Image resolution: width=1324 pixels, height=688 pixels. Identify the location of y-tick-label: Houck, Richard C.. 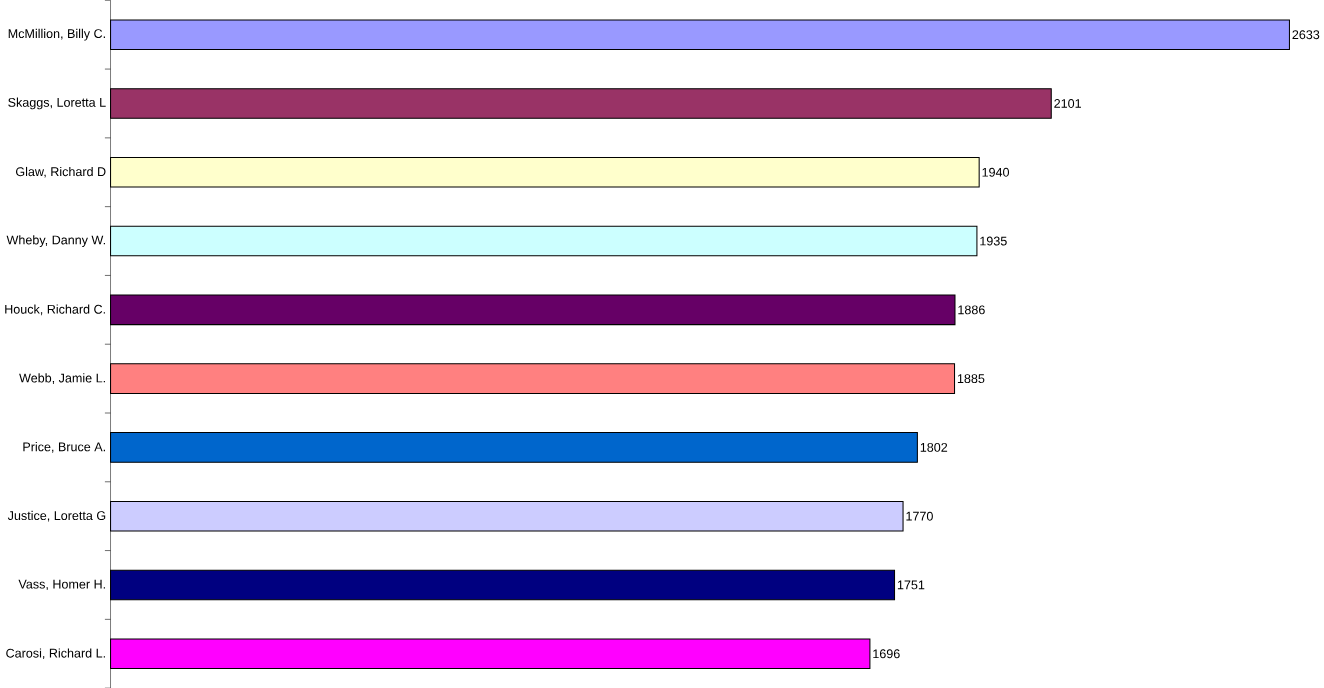
(55, 309).